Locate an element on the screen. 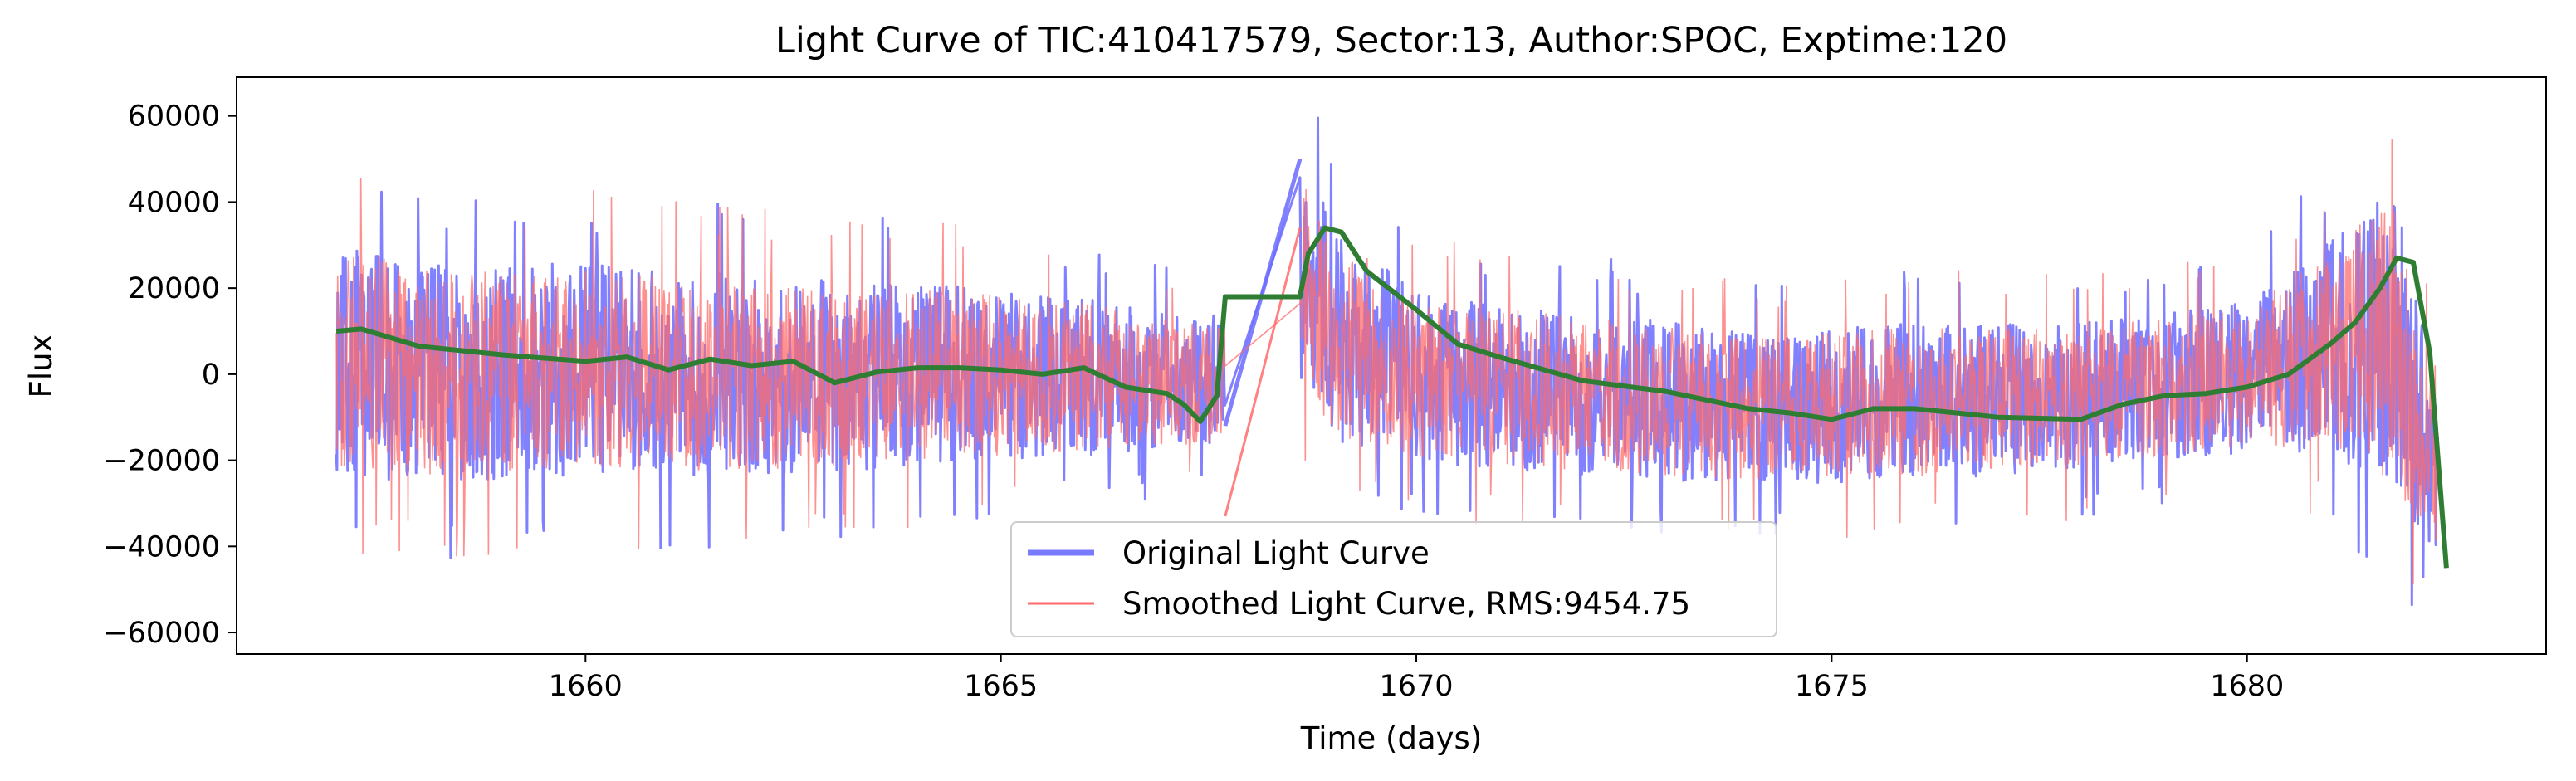 This screenshot has height=781, width=2576. x-tick-label: 1670 is located at coordinates (1416, 686).